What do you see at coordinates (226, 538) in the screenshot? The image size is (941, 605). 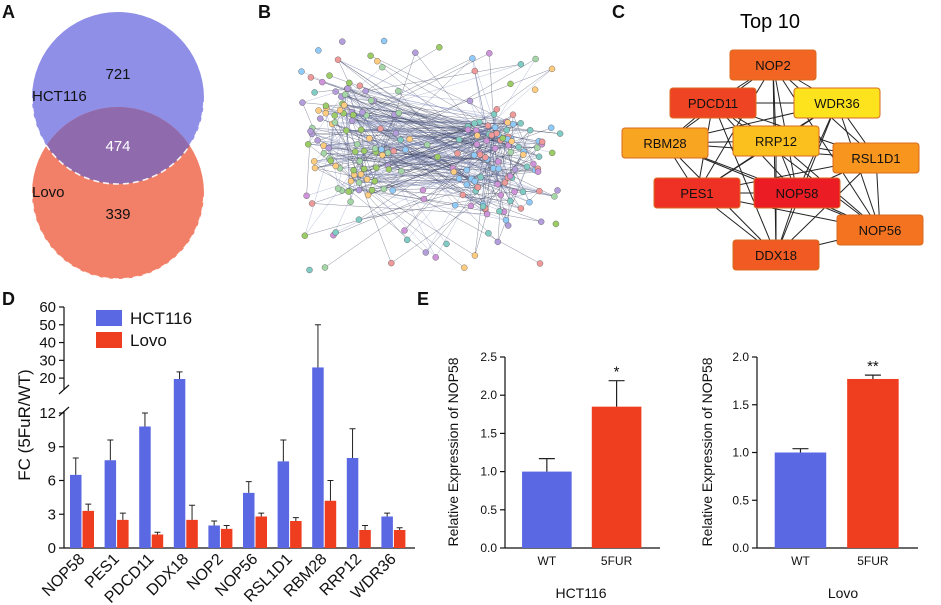 I see `bar-lovo-nop2` at bounding box center [226, 538].